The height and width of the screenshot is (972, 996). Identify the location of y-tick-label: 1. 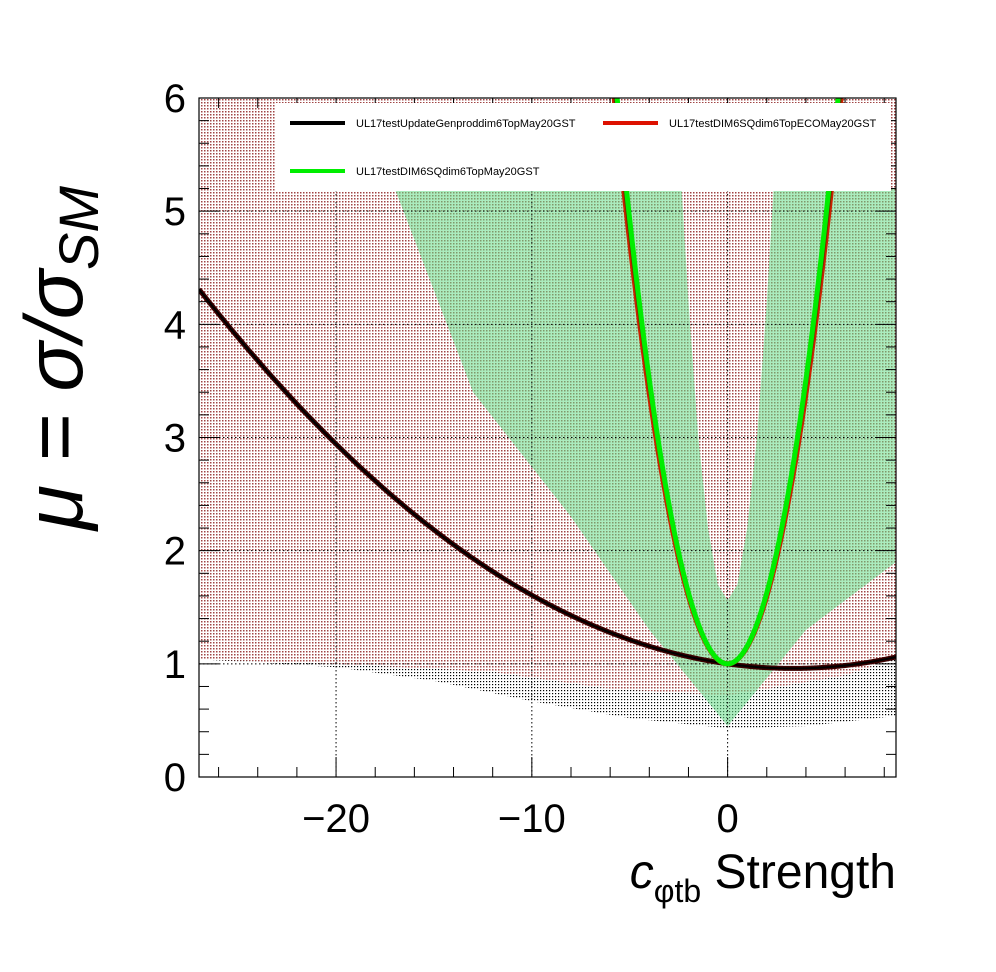
(175, 665).